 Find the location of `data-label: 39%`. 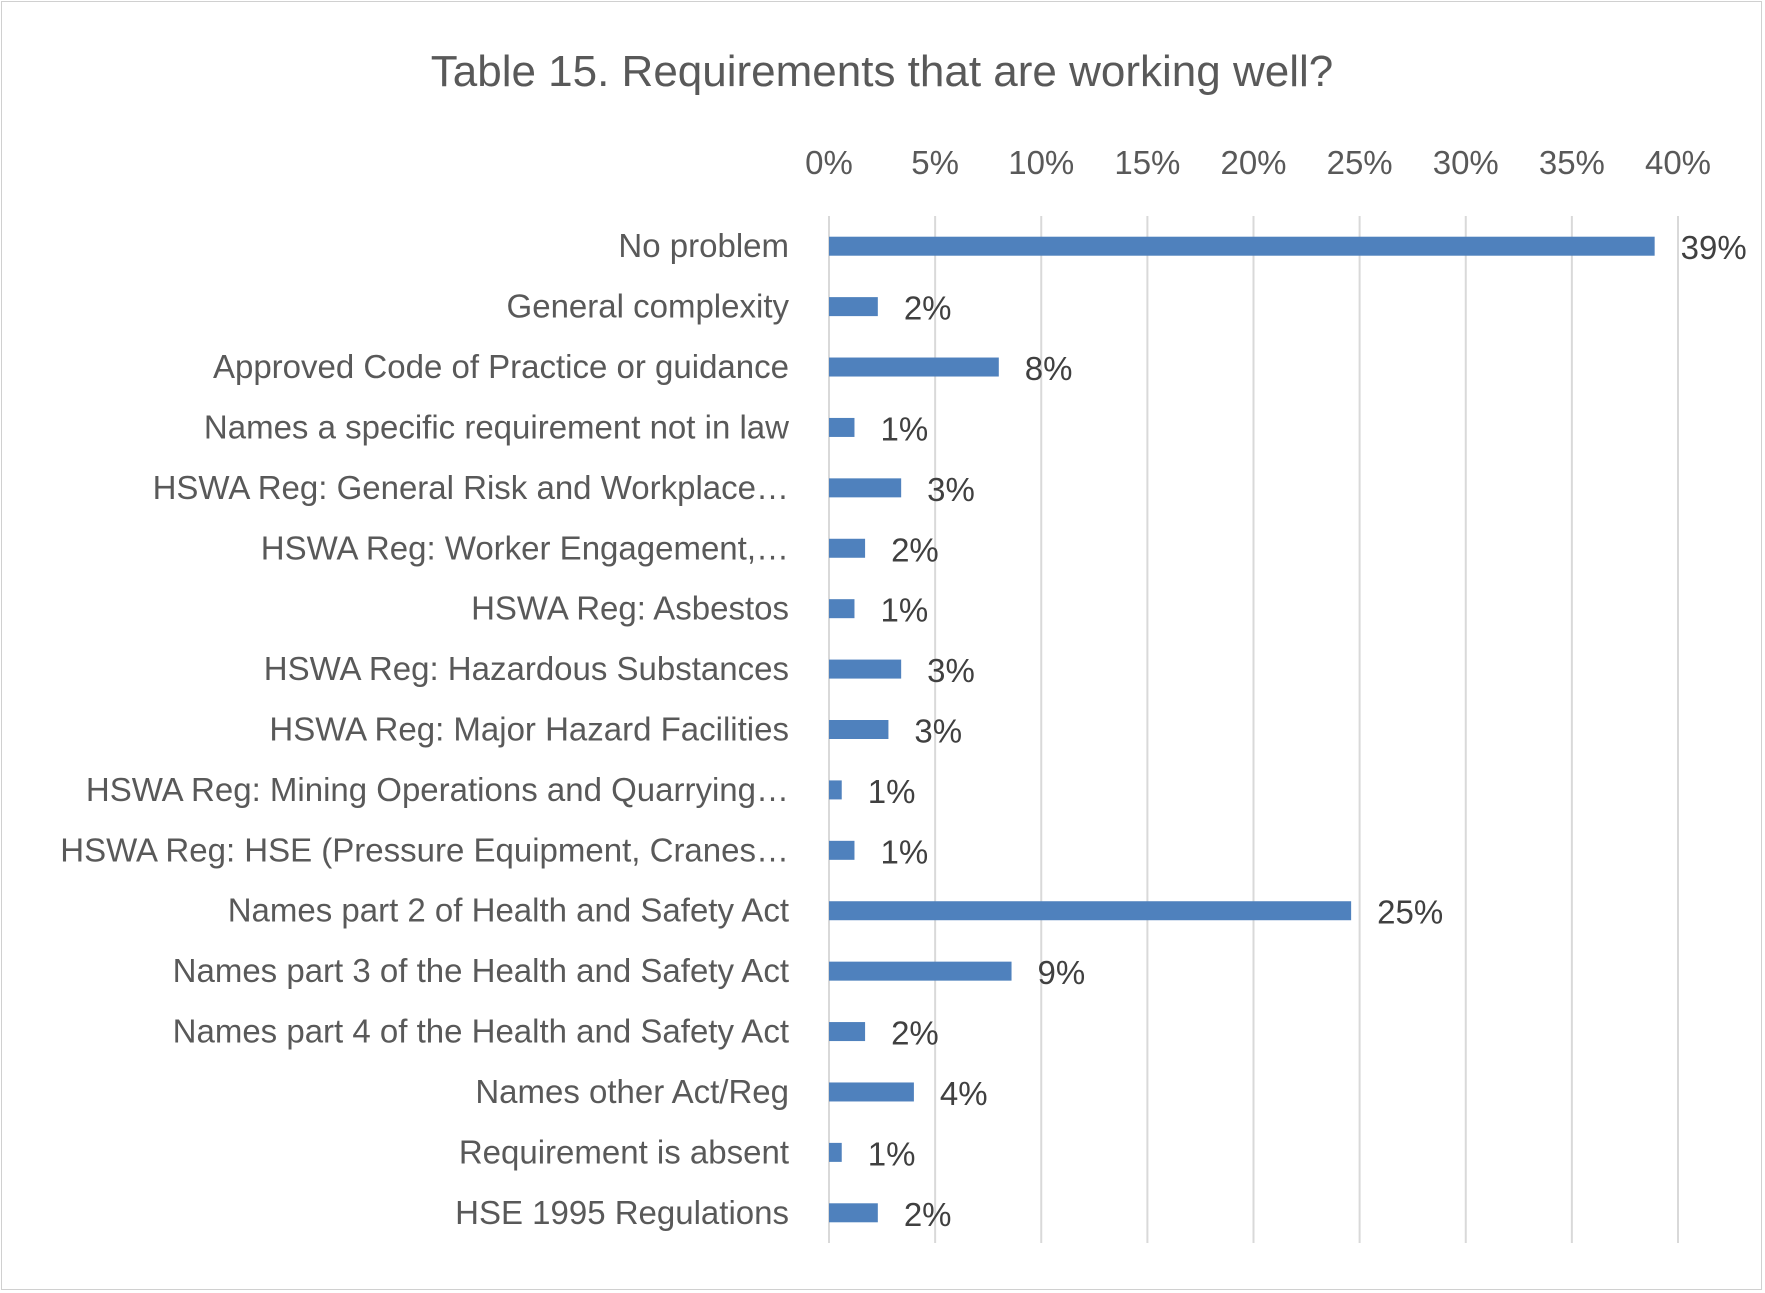

data-label: 39% is located at coordinates (1714, 247).